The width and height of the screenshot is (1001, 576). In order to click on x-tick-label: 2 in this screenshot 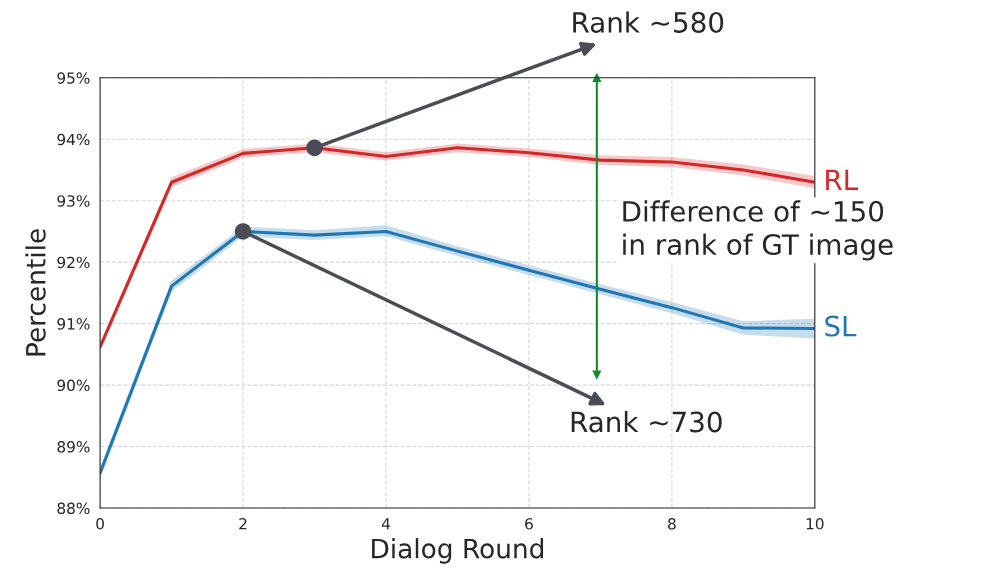, I will do `click(243, 524)`.